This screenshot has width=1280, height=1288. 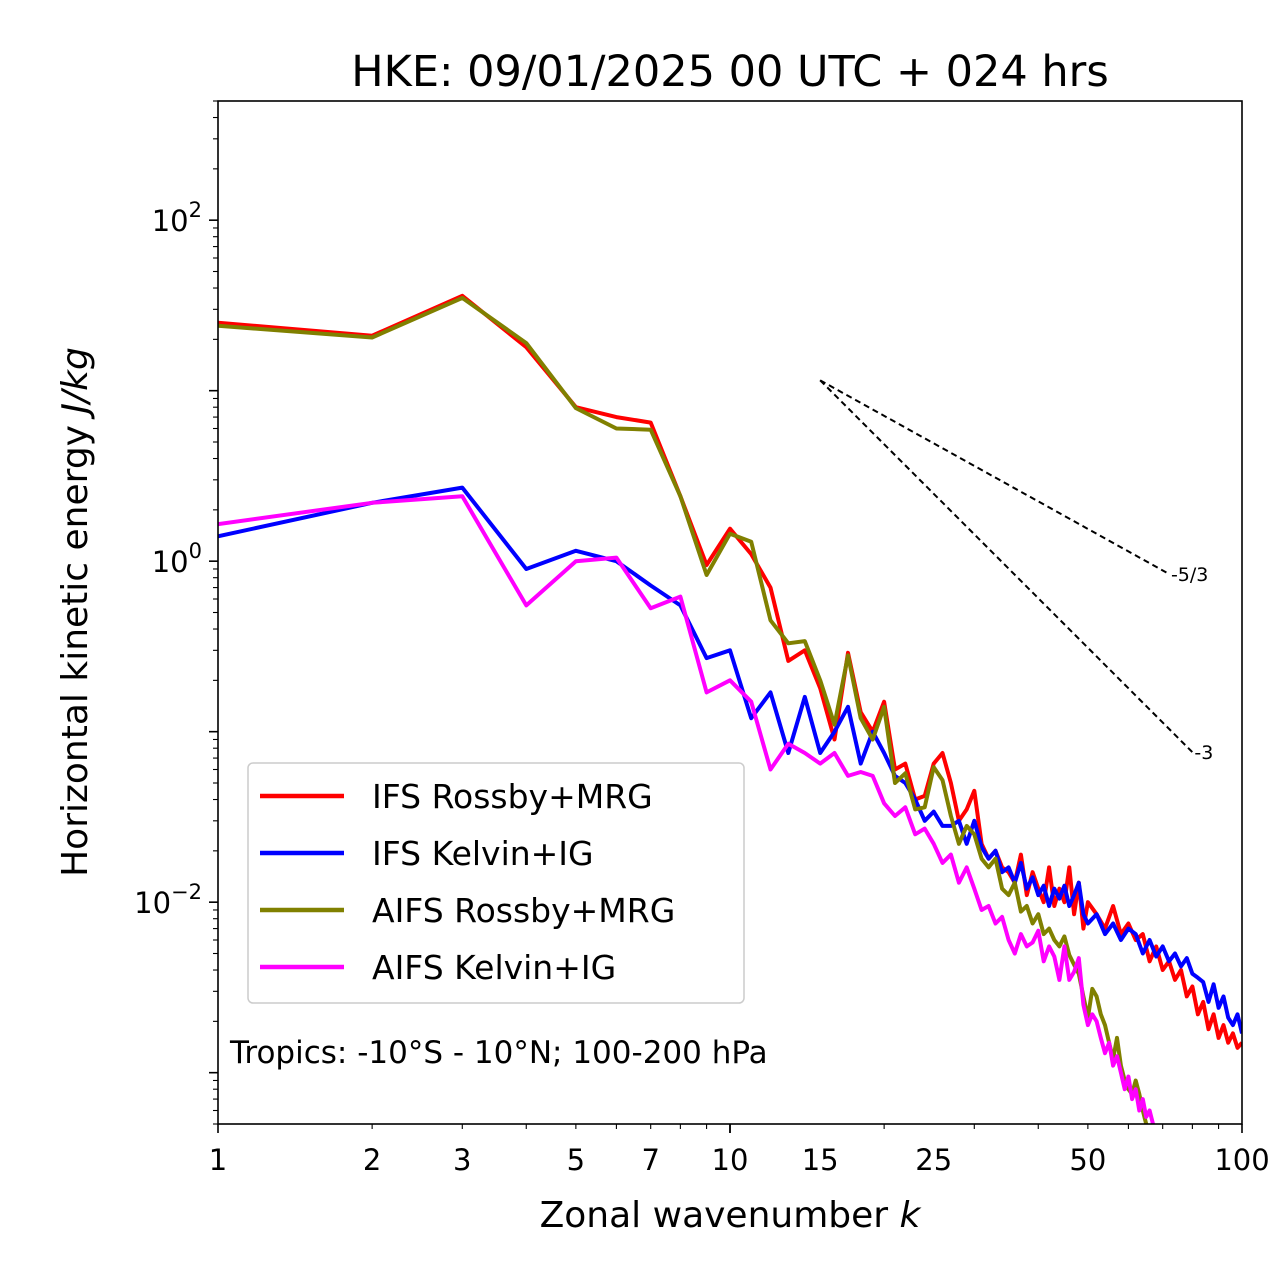 What do you see at coordinates (462, 1160) in the screenshot?
I see `x-tick-label: 3` at bounding box center [462, 1160].